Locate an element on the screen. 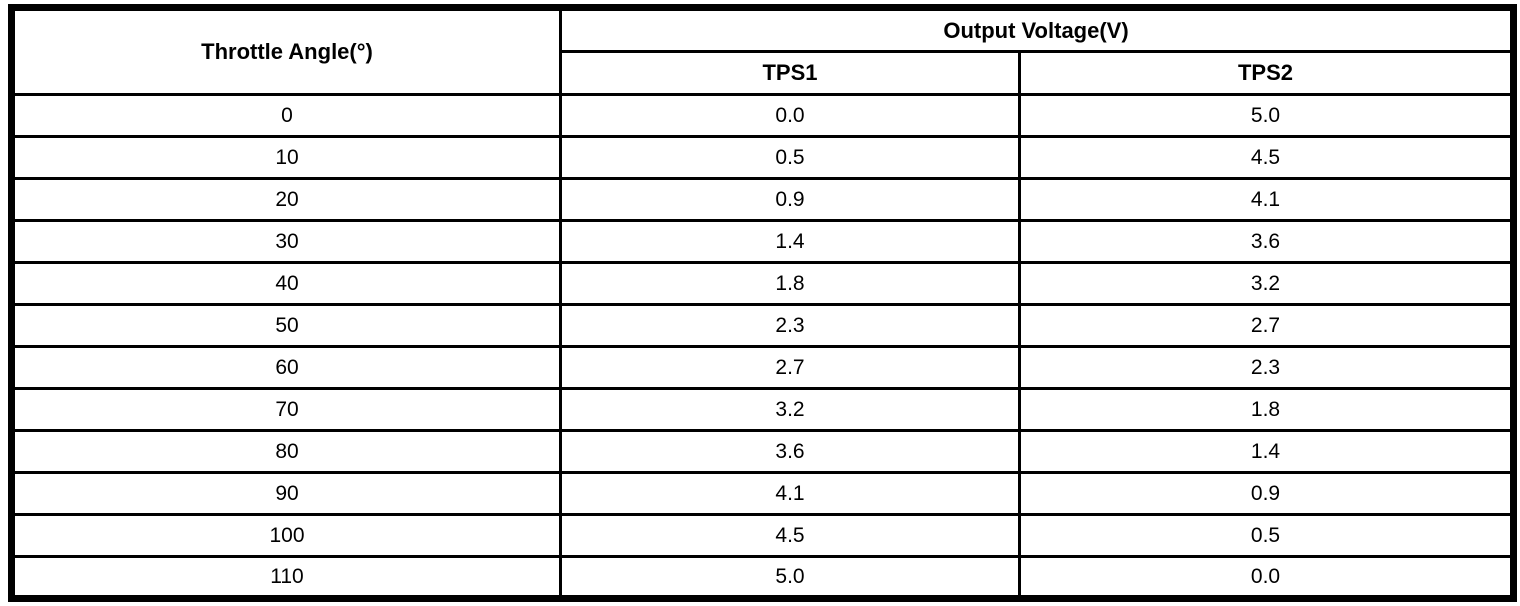  tps1-cell: 0.5 is located at coordinates (790, 157).